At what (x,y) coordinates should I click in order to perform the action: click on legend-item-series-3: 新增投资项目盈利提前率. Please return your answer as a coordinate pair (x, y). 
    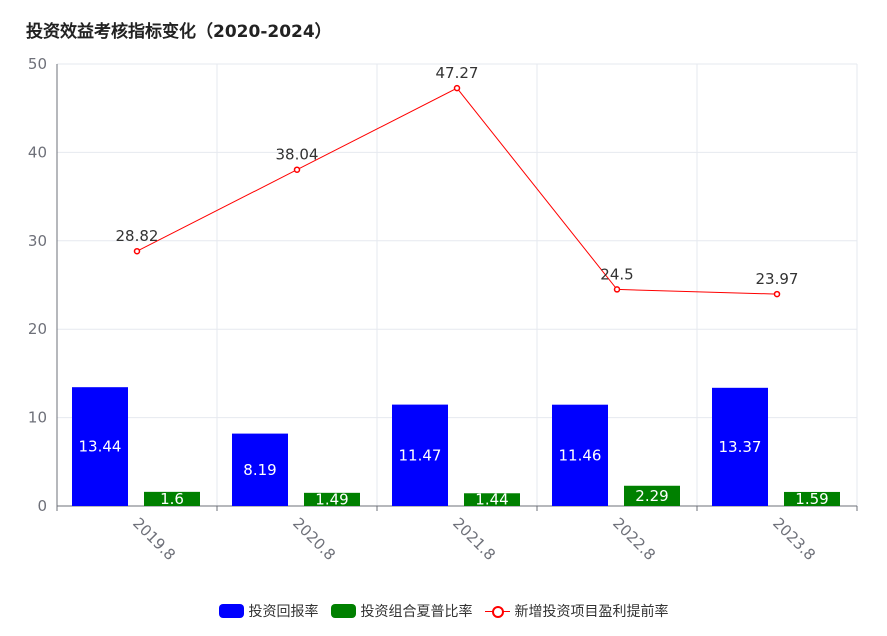
    Looking at the image, I should click on (576, 611).